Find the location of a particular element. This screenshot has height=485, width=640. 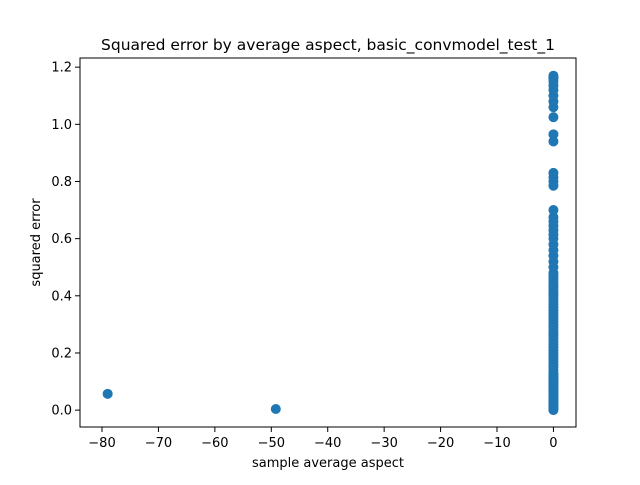

x-tick-label: −20 is located at coordinates (440, 443).